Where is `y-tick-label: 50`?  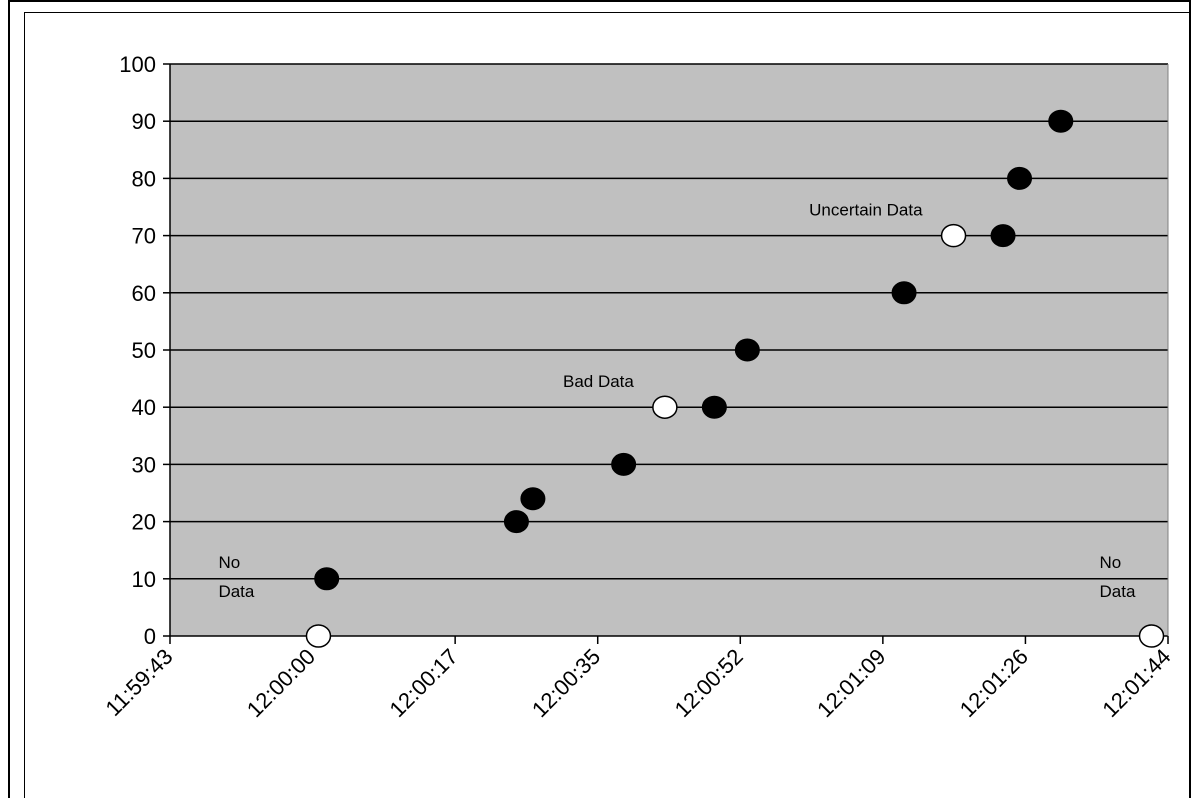
y-tick-label: 50 is located at coordinates (144, 350).